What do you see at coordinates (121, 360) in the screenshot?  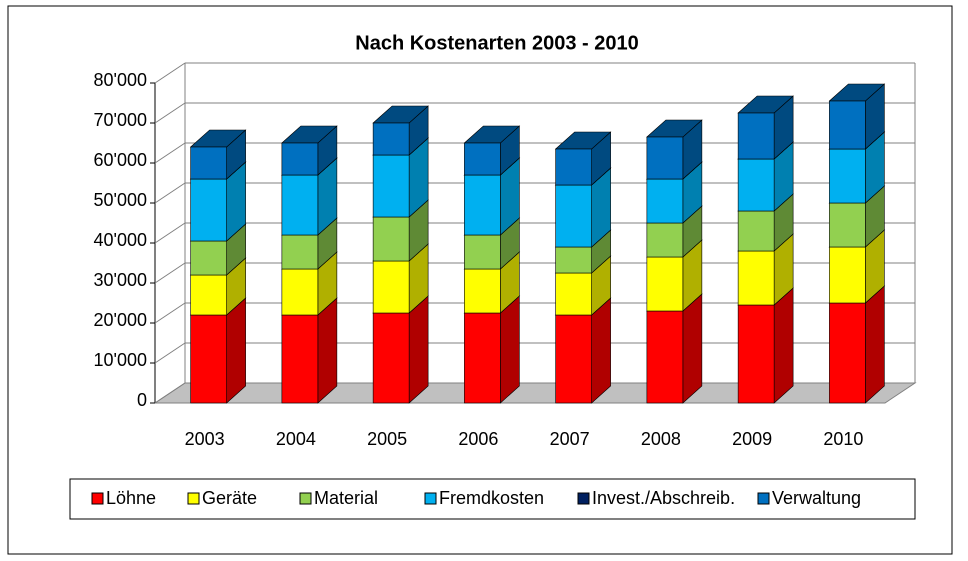 I see `y-tick-label: 10'000` at bounding box center [121, 360].